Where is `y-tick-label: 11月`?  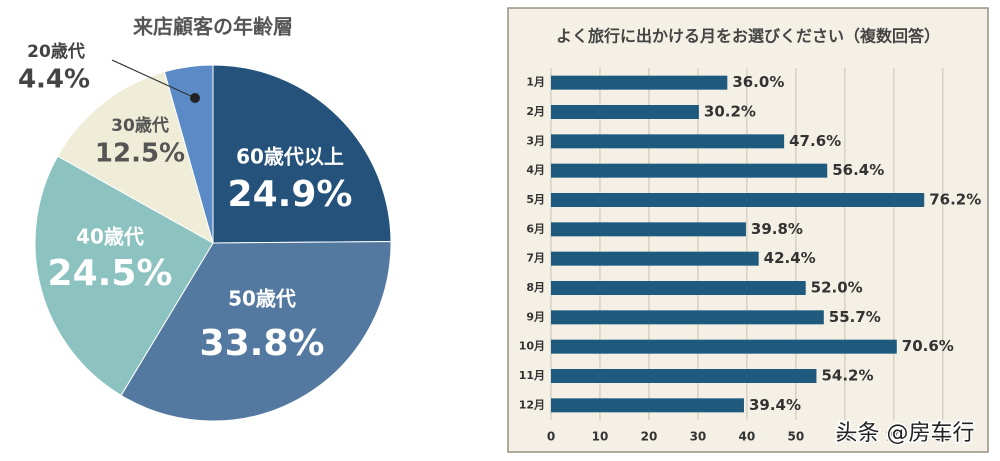
y-tick-label: 11月 is located at coordinates (532, 375).